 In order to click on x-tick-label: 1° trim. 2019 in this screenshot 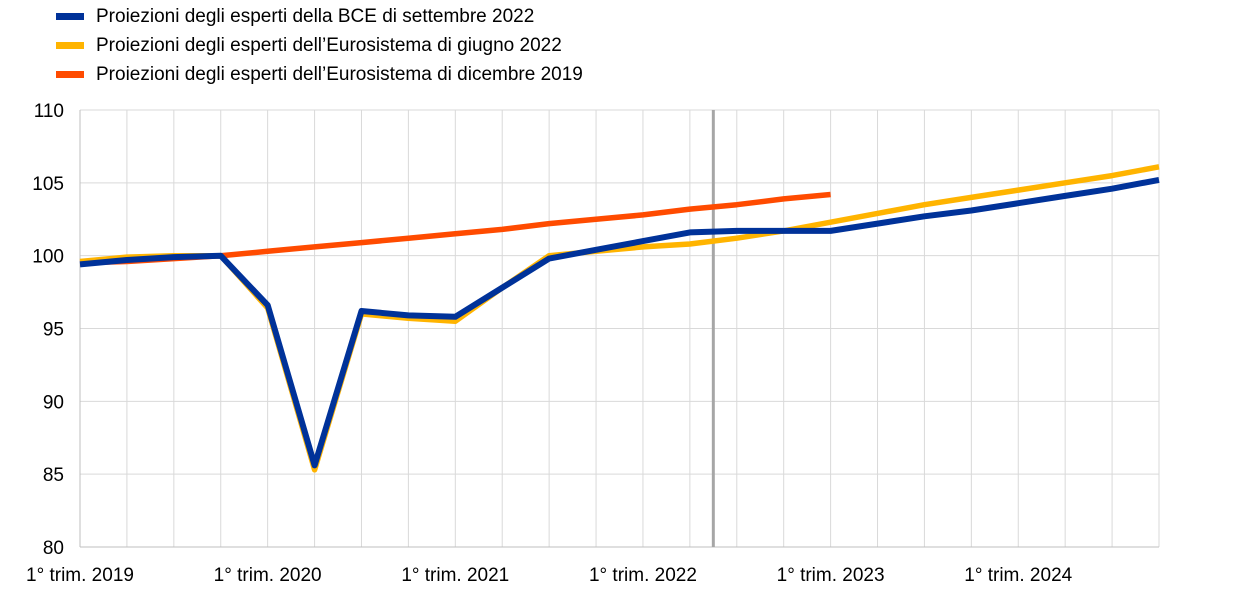, I will do `click(80, 575)`.